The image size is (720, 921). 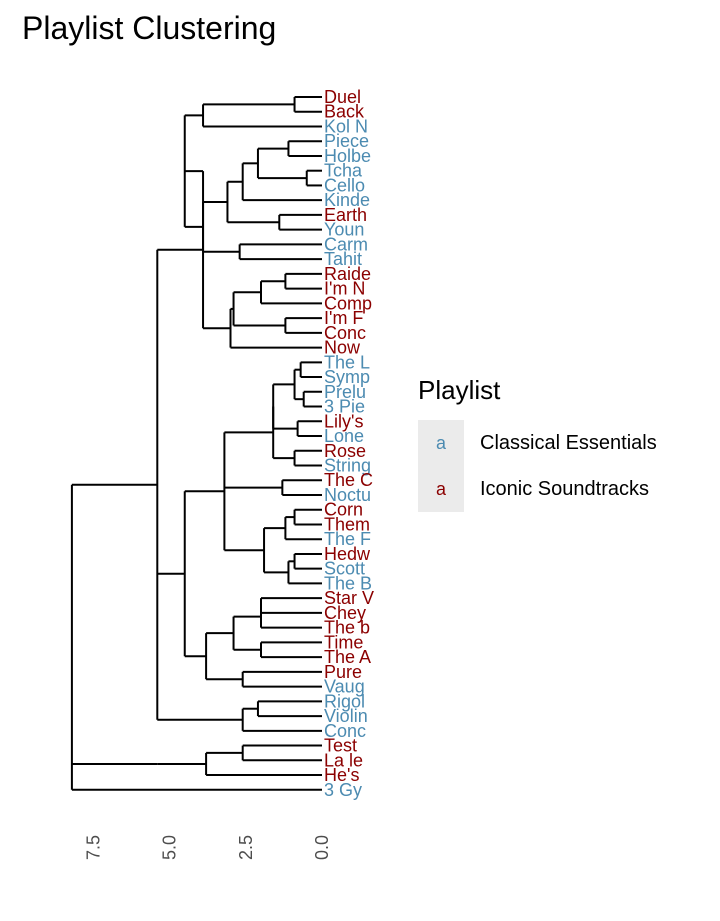 I want to click on leaf-label-16: Conc, so click(x=345, y=333).